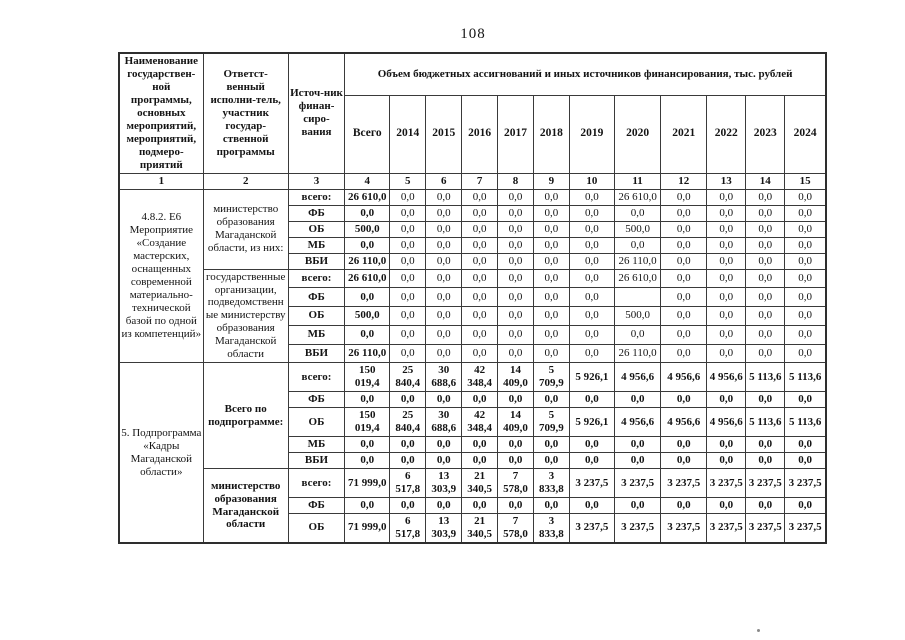  What do you see at coordinates (316, 261) in the screenshot?
I see `funding-source-cell: ВБИ` at bounding box center [316, 261].